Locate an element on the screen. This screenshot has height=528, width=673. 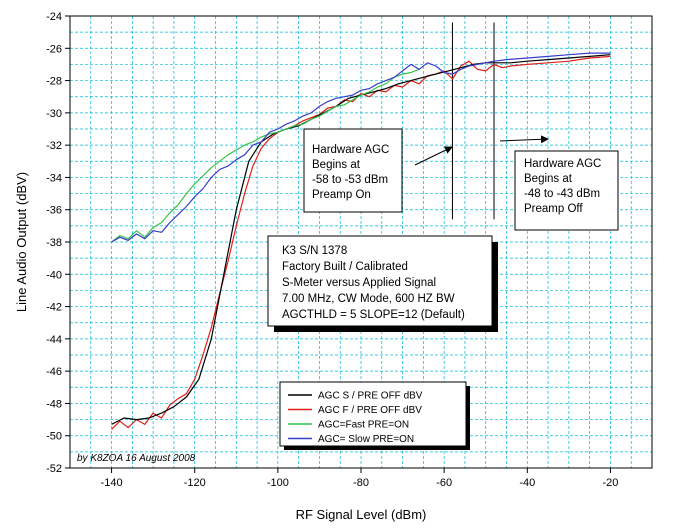
info-line4: 7.00 MHz, CW Mode, 600 HZ BW is located at coordinates (368, 299).